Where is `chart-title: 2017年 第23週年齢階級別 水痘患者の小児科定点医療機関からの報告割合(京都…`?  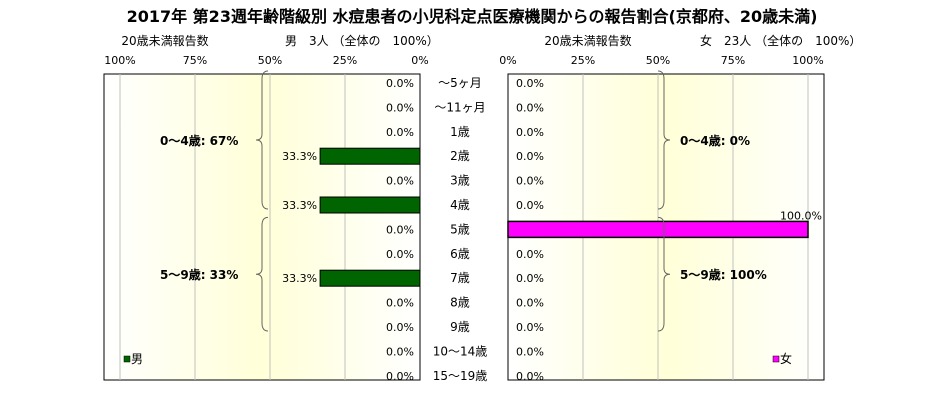
chart-title: 2017年 第23週年齢階級別 水痘患者の小児科定点医療機関からの報告割合(京都… is located at coordinates (472, 16).